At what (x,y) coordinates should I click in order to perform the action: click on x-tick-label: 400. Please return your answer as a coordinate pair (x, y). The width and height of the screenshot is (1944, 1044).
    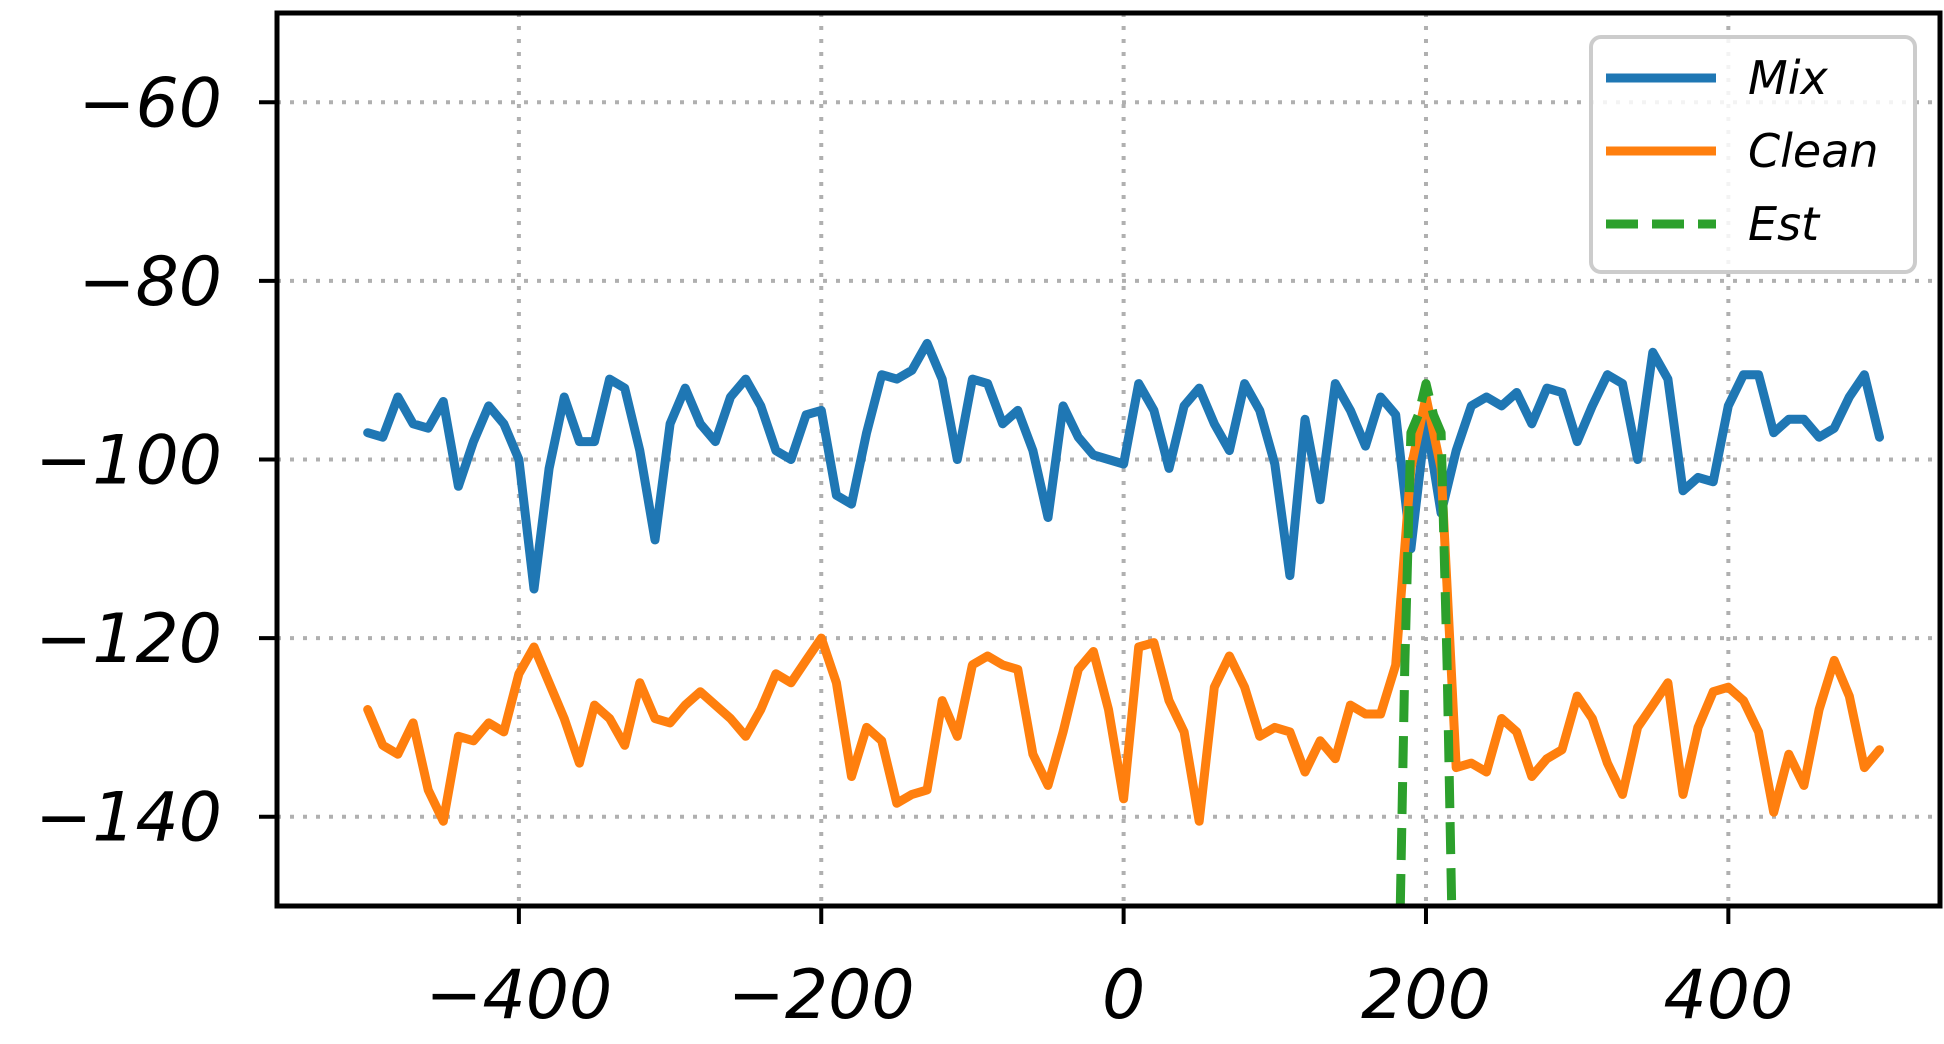
    Looking at the image, I should click on (1728, 995).